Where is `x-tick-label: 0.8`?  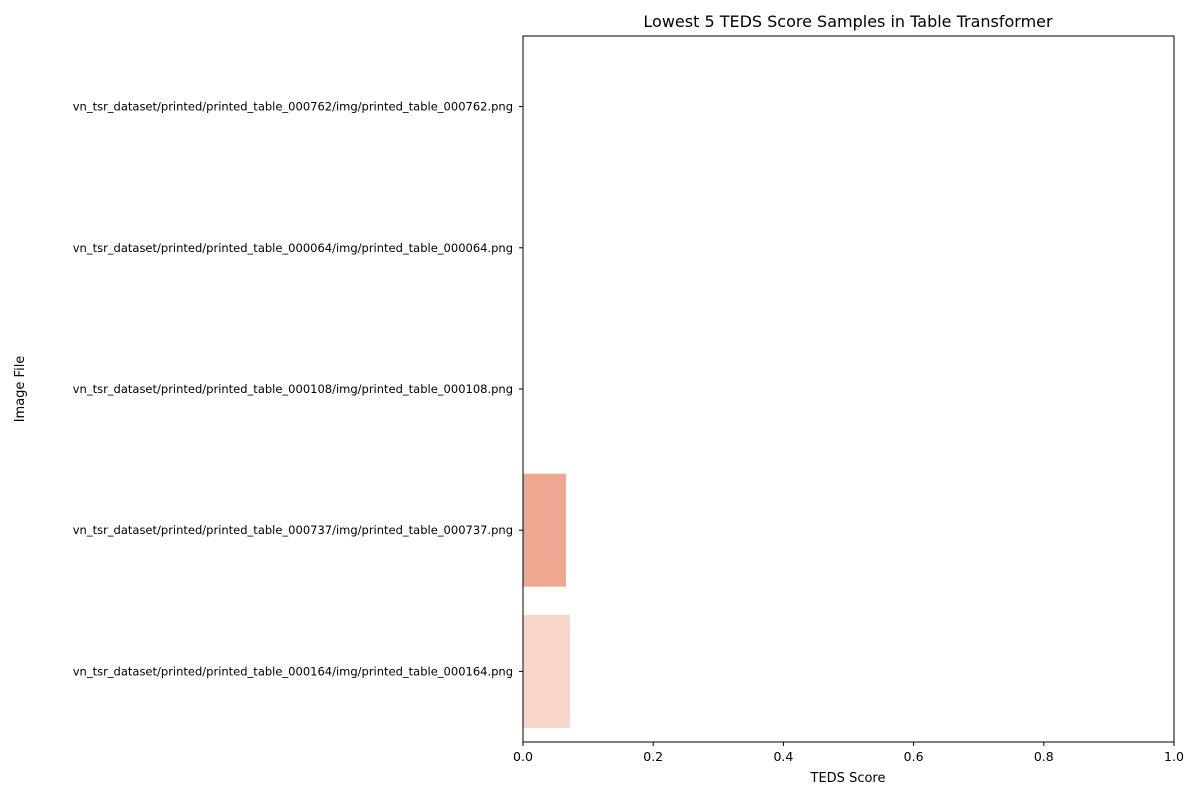 x-tick-label: 0.8 is located at coordinates (1044, 756).